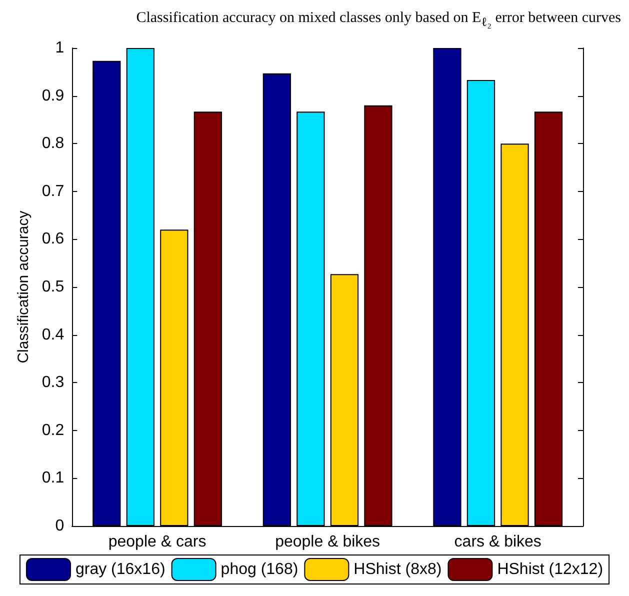  Describe the element at coordinates (53, 478) in the screenshot. I see `y-tick-label: 0.1` at that location.